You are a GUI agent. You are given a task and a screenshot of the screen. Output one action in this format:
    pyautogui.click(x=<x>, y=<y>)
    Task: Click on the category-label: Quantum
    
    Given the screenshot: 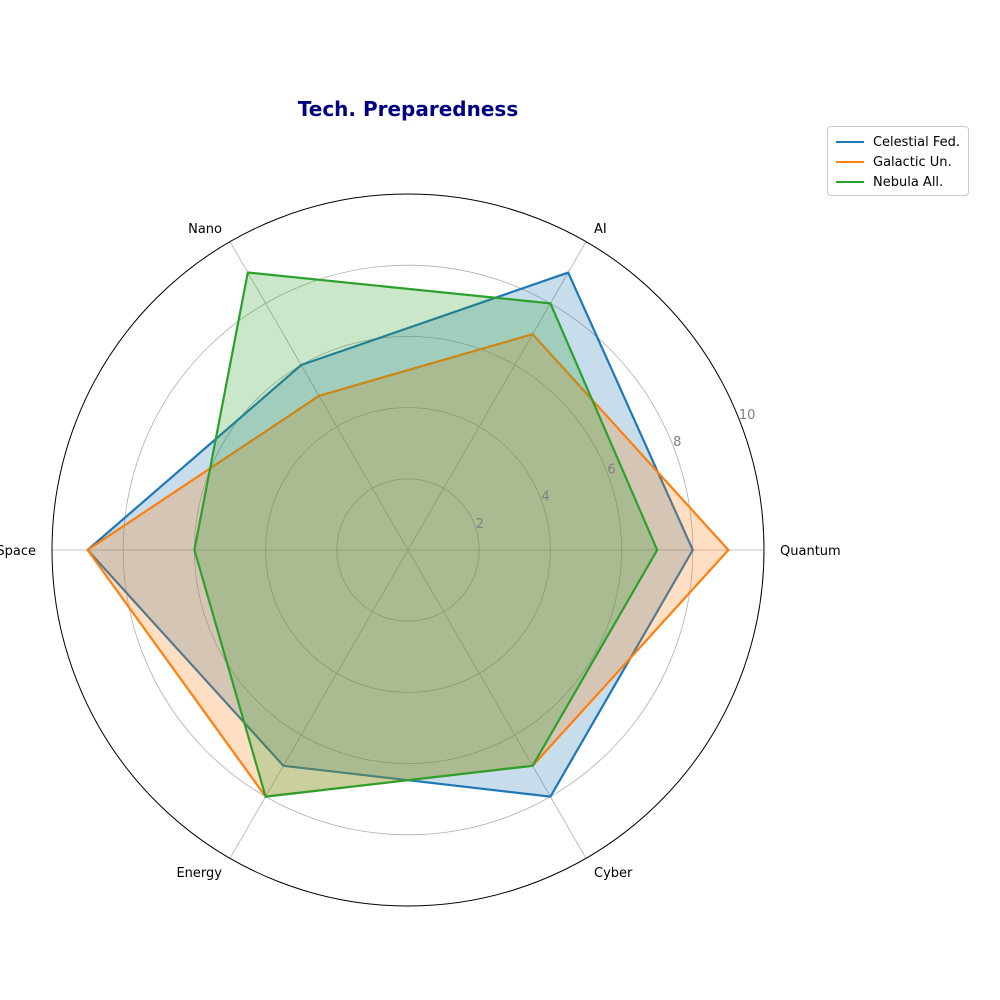 What is the action you would take?
    pyautogui.click(x=810, y=551)
    